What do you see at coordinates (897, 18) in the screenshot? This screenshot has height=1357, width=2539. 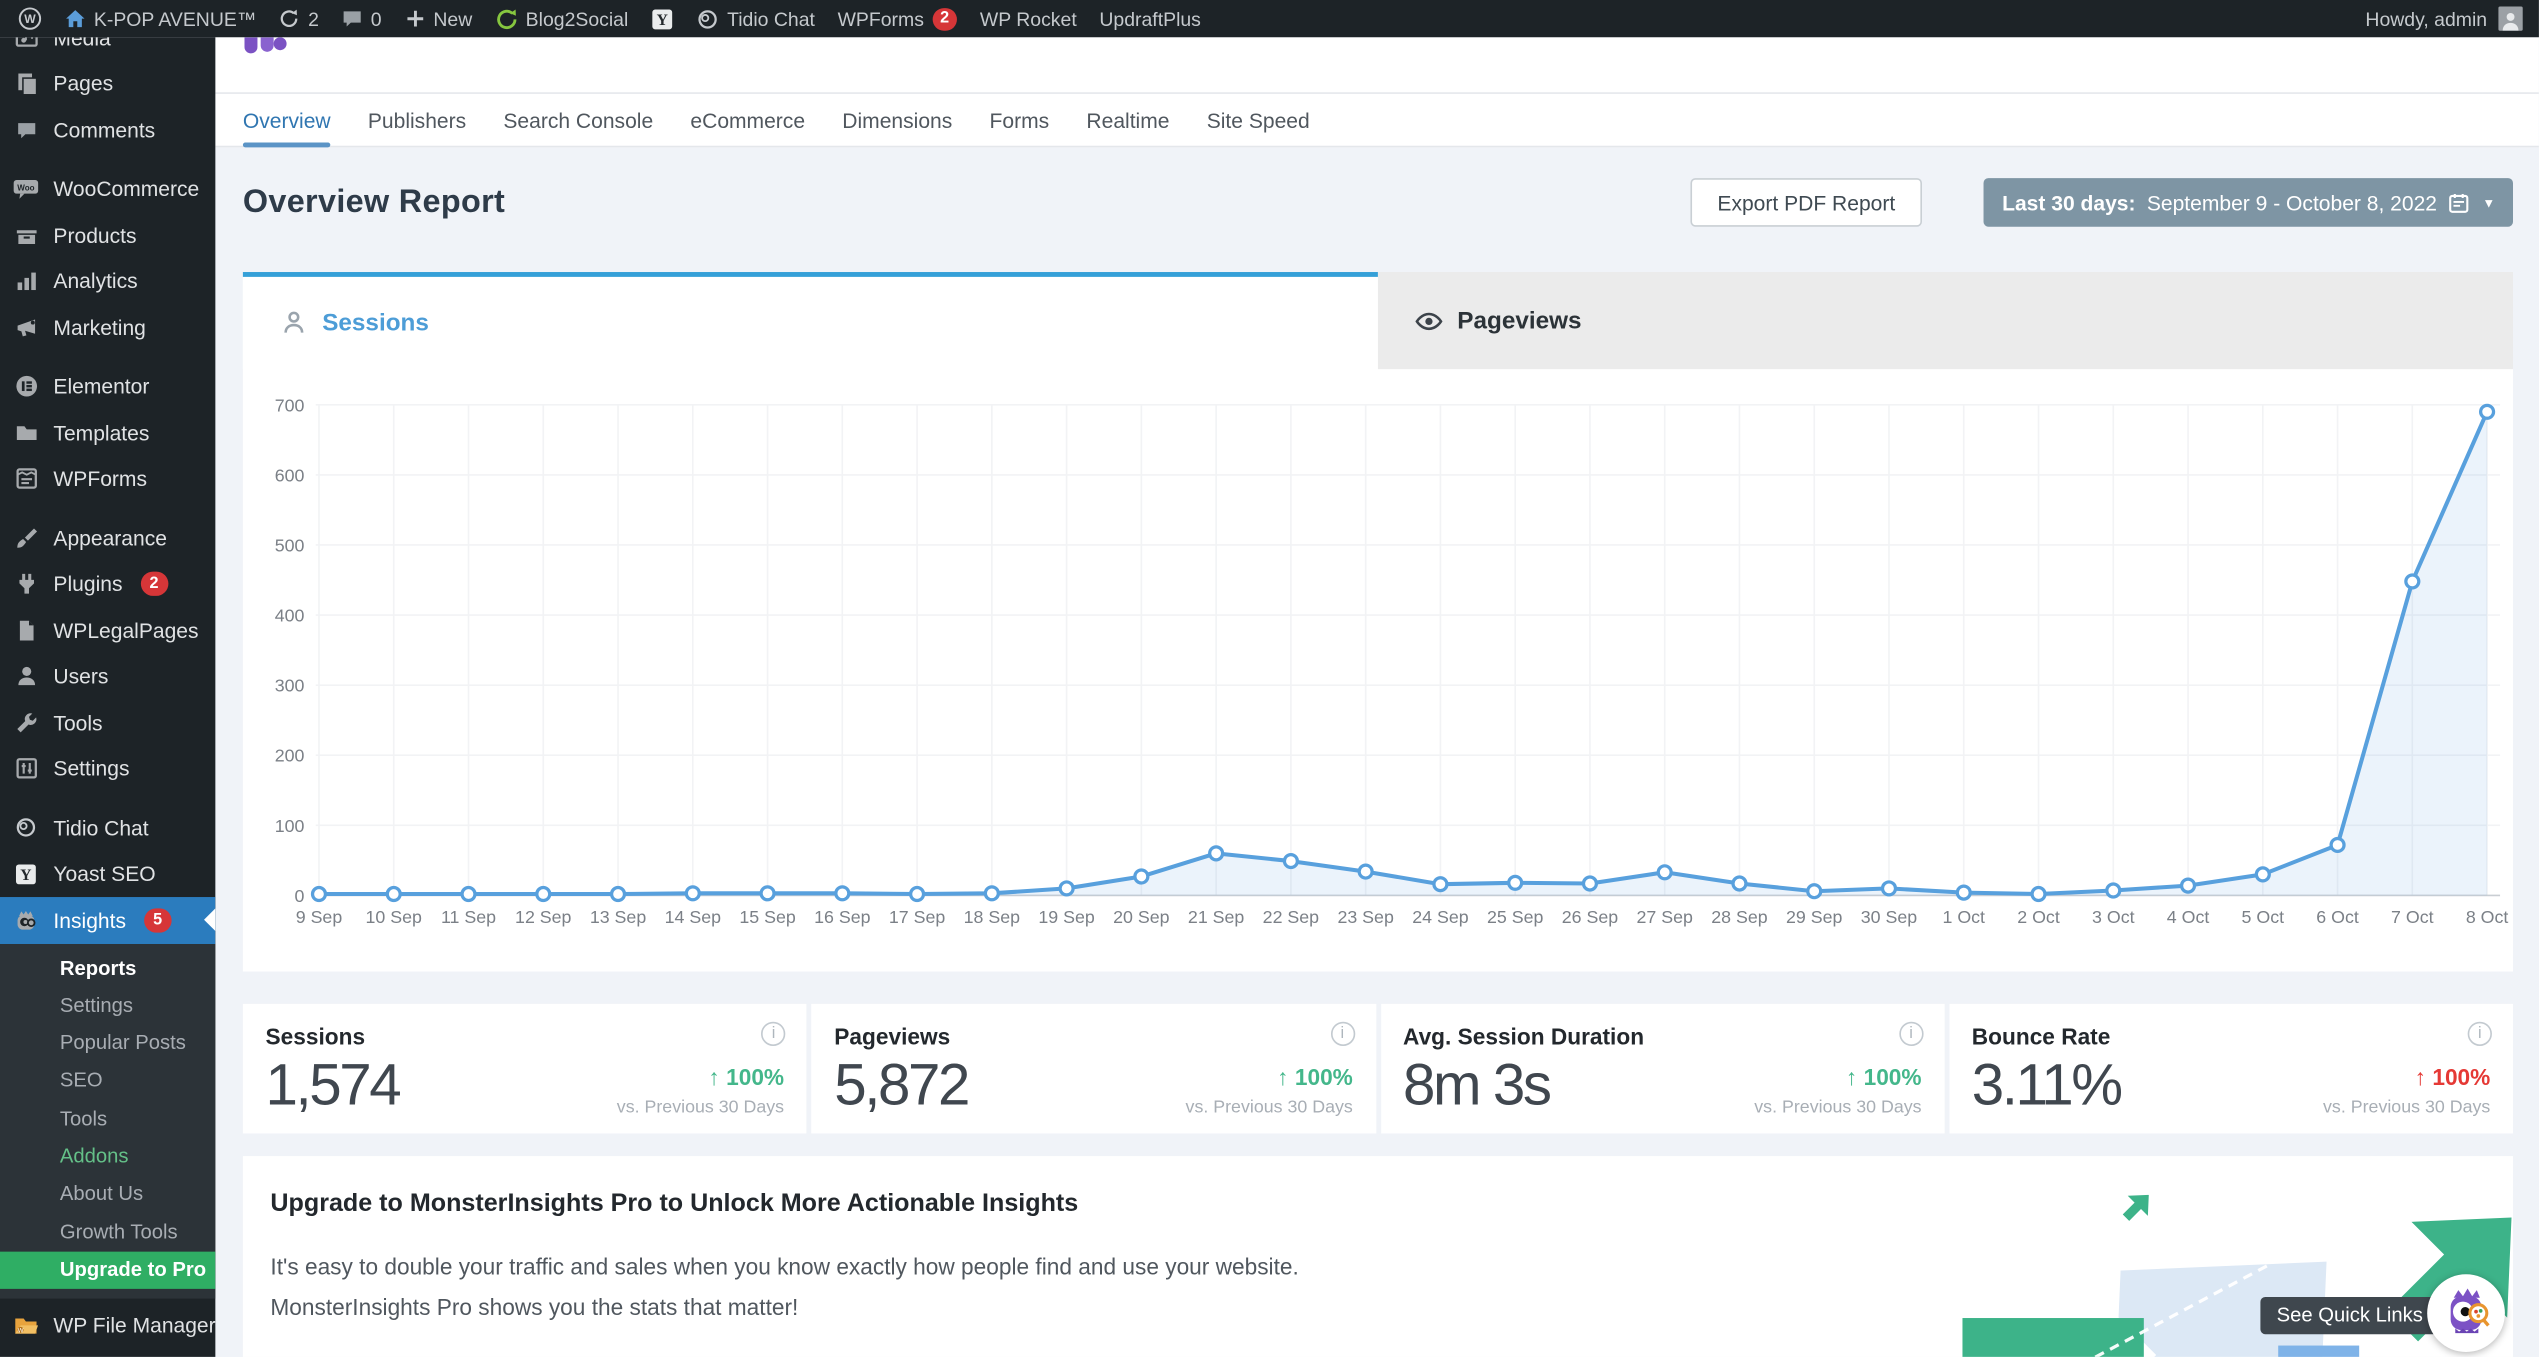 I see `adminbar-wpforms: WPForms 2` at bounding box center [897, 18].